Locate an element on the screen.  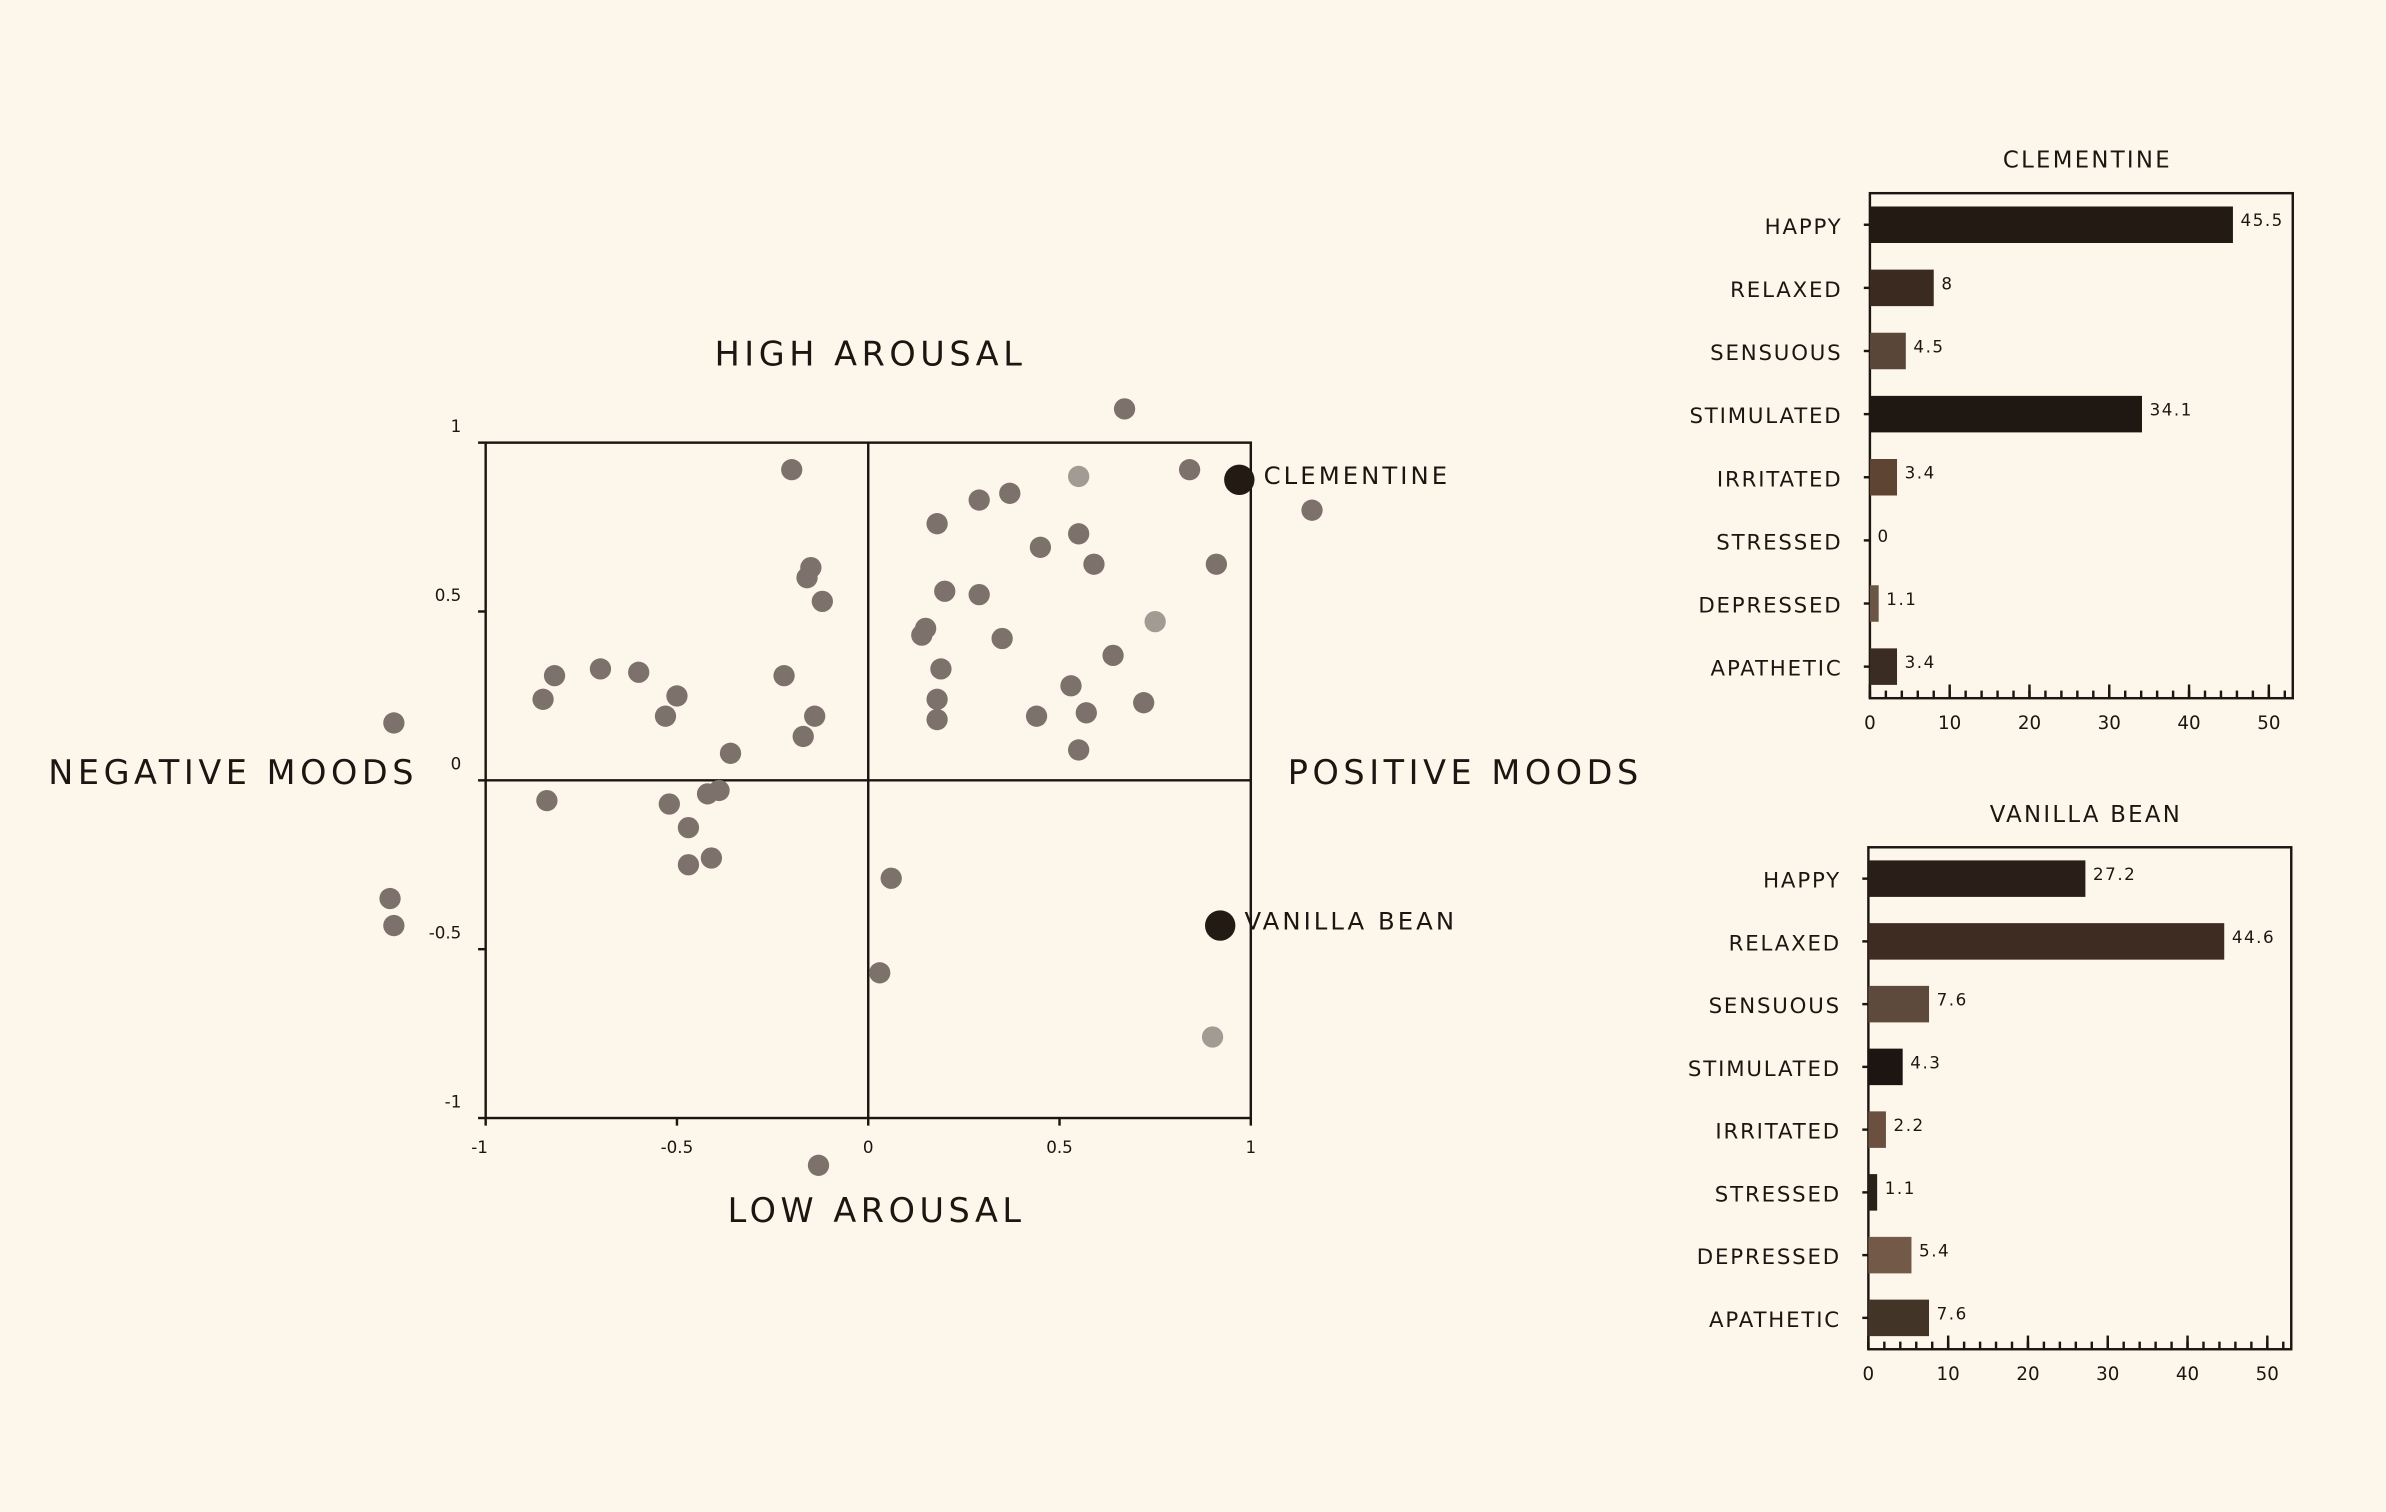
value-label: 4.5 is located at coordinates (1928, 346).